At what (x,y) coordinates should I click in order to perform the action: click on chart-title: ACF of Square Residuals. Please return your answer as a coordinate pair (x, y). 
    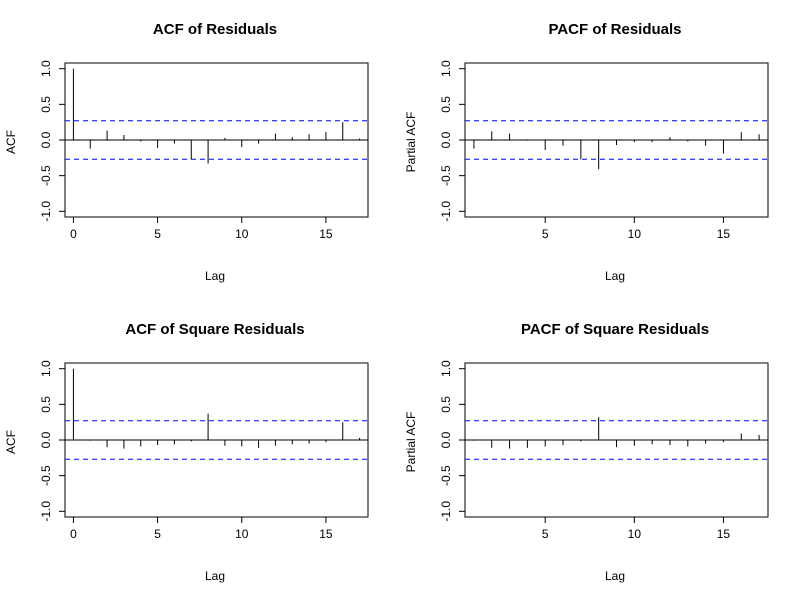
    Looking at the image, I should click on (214, 329).